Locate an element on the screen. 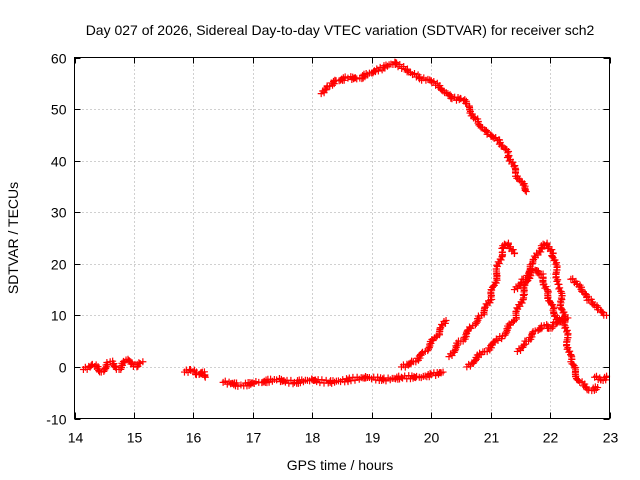 This screenshot has height=480, width=640. y-tick-label: 0 is located at coordinates (63, 368).